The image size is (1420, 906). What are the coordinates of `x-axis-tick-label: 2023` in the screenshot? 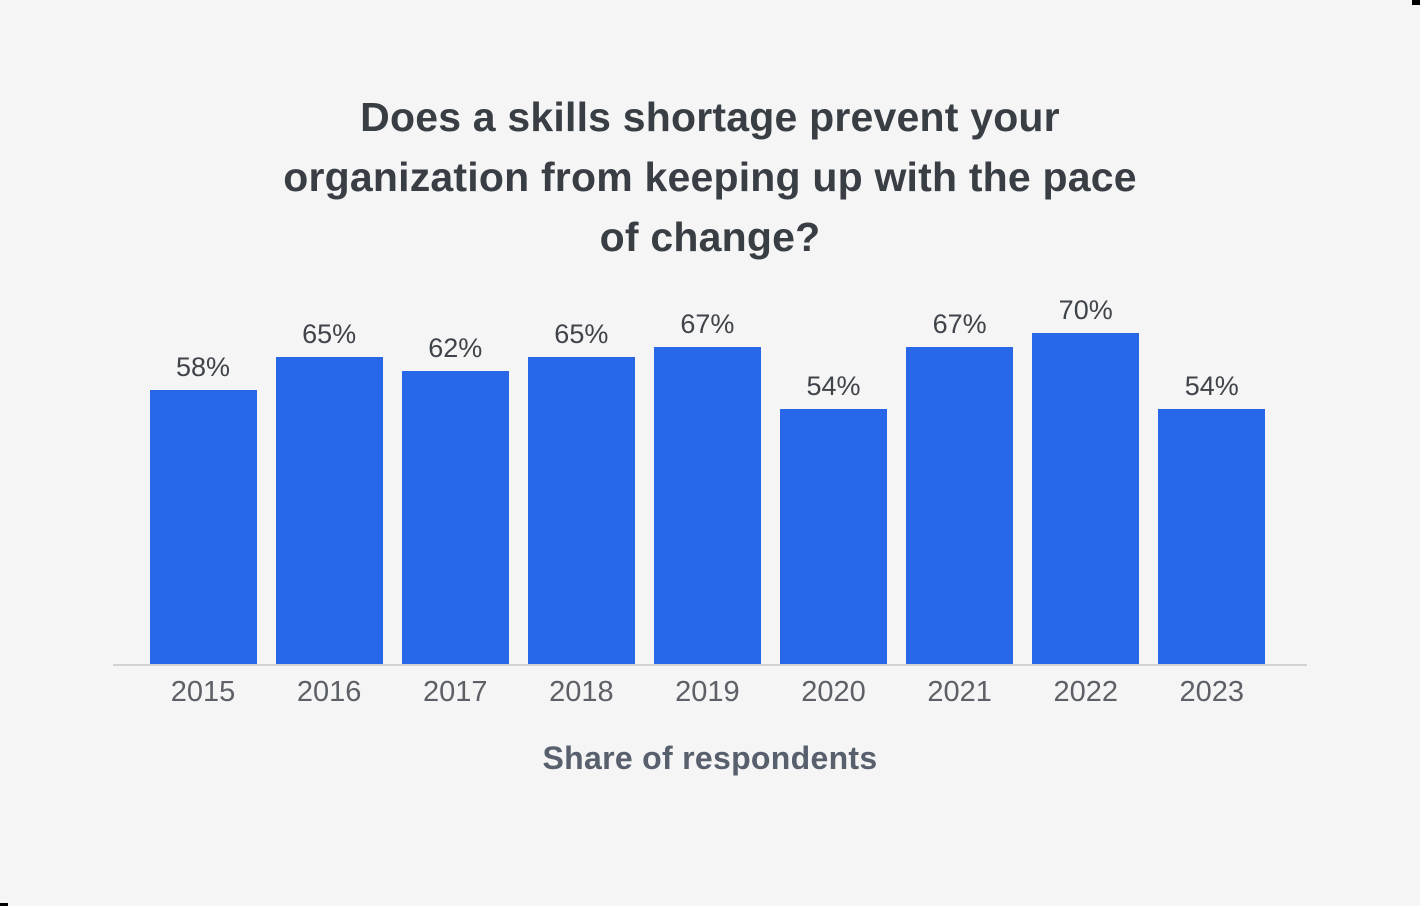 It's located at (1212, 692).